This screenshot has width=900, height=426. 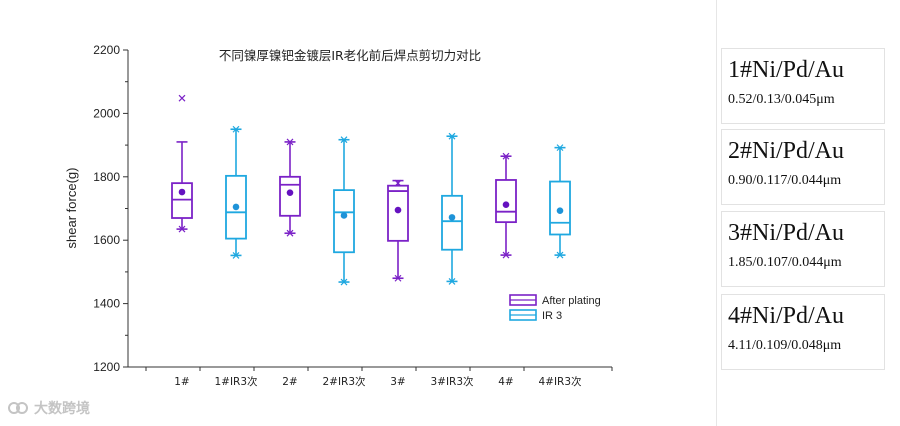 I want to click on spec-card-2: 2#Ni/Pd/Au 0.90/0.117/0.044μm, so click(x=803, y=167).